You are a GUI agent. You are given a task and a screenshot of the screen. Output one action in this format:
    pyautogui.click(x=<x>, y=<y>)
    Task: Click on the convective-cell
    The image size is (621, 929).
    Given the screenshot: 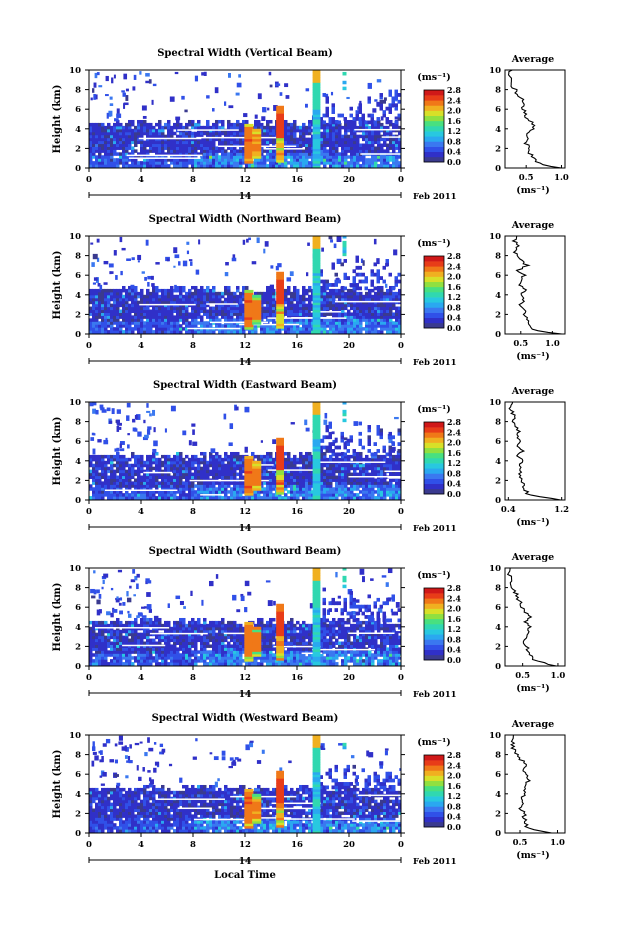 What is the action you would take?
    pyautogui.click(x=257, y=313)
    